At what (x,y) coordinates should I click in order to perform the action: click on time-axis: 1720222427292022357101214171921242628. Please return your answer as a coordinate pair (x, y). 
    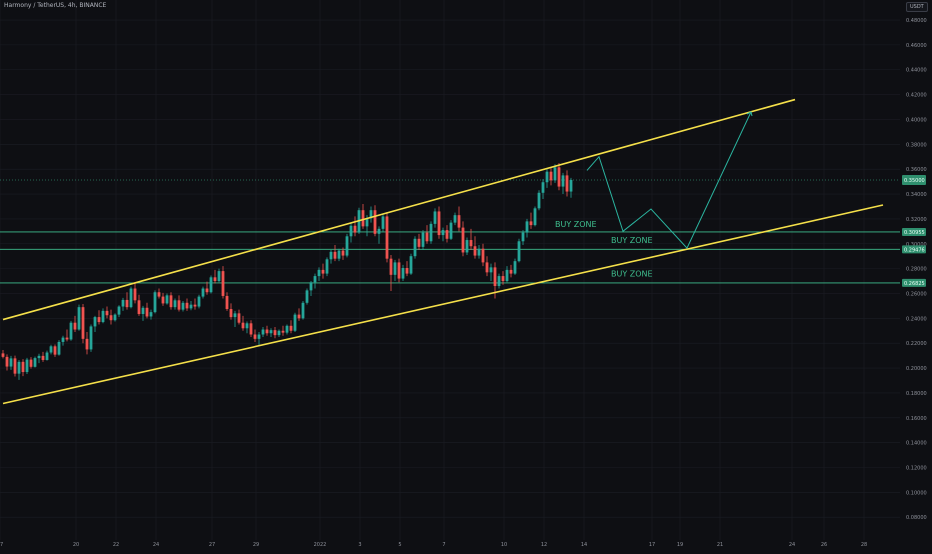
    Looking at the image, I should click on (433, 545).